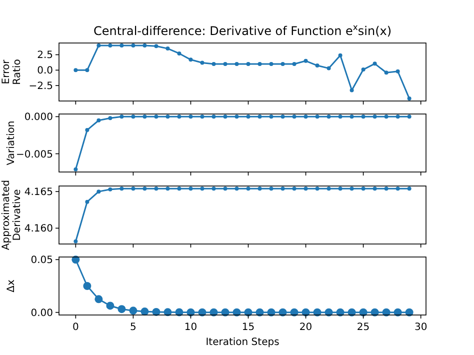 The height and width of the screenshot is (355, 474). Describe the element at coordinates (38, 229) in the screenshot. I see `y-tick-label: 4.160` at that location.